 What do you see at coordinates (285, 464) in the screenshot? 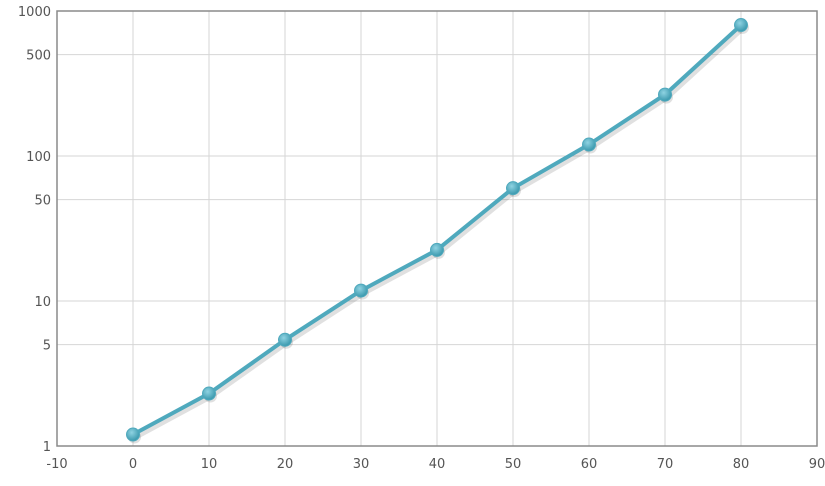
I see `x-tick-label: 20` at bounding box center [285, 464].